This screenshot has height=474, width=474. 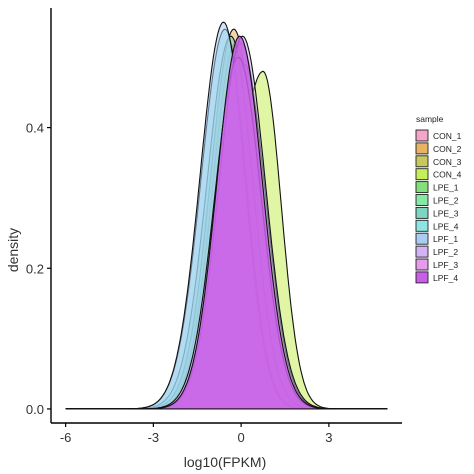 What do you see at coordinates (241, 437) in the screenshot?
I see `x-tick-label: 0` at bounding box center [241, 437].